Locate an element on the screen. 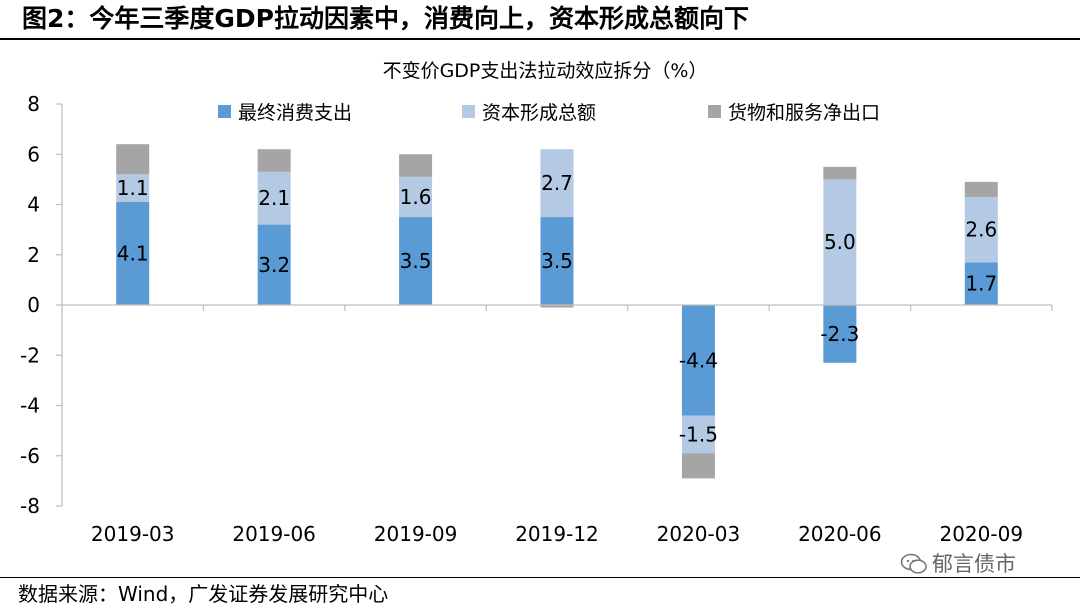  data-label: -4.4 is located at coordinates (698, 360).